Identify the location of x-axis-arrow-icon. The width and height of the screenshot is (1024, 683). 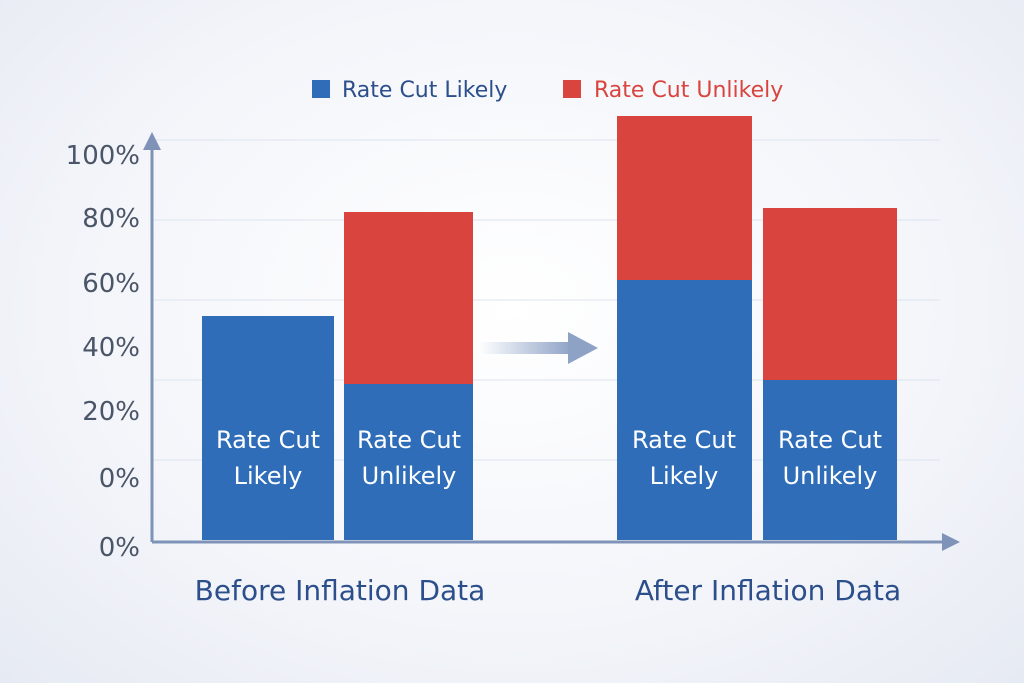
(951, 542).